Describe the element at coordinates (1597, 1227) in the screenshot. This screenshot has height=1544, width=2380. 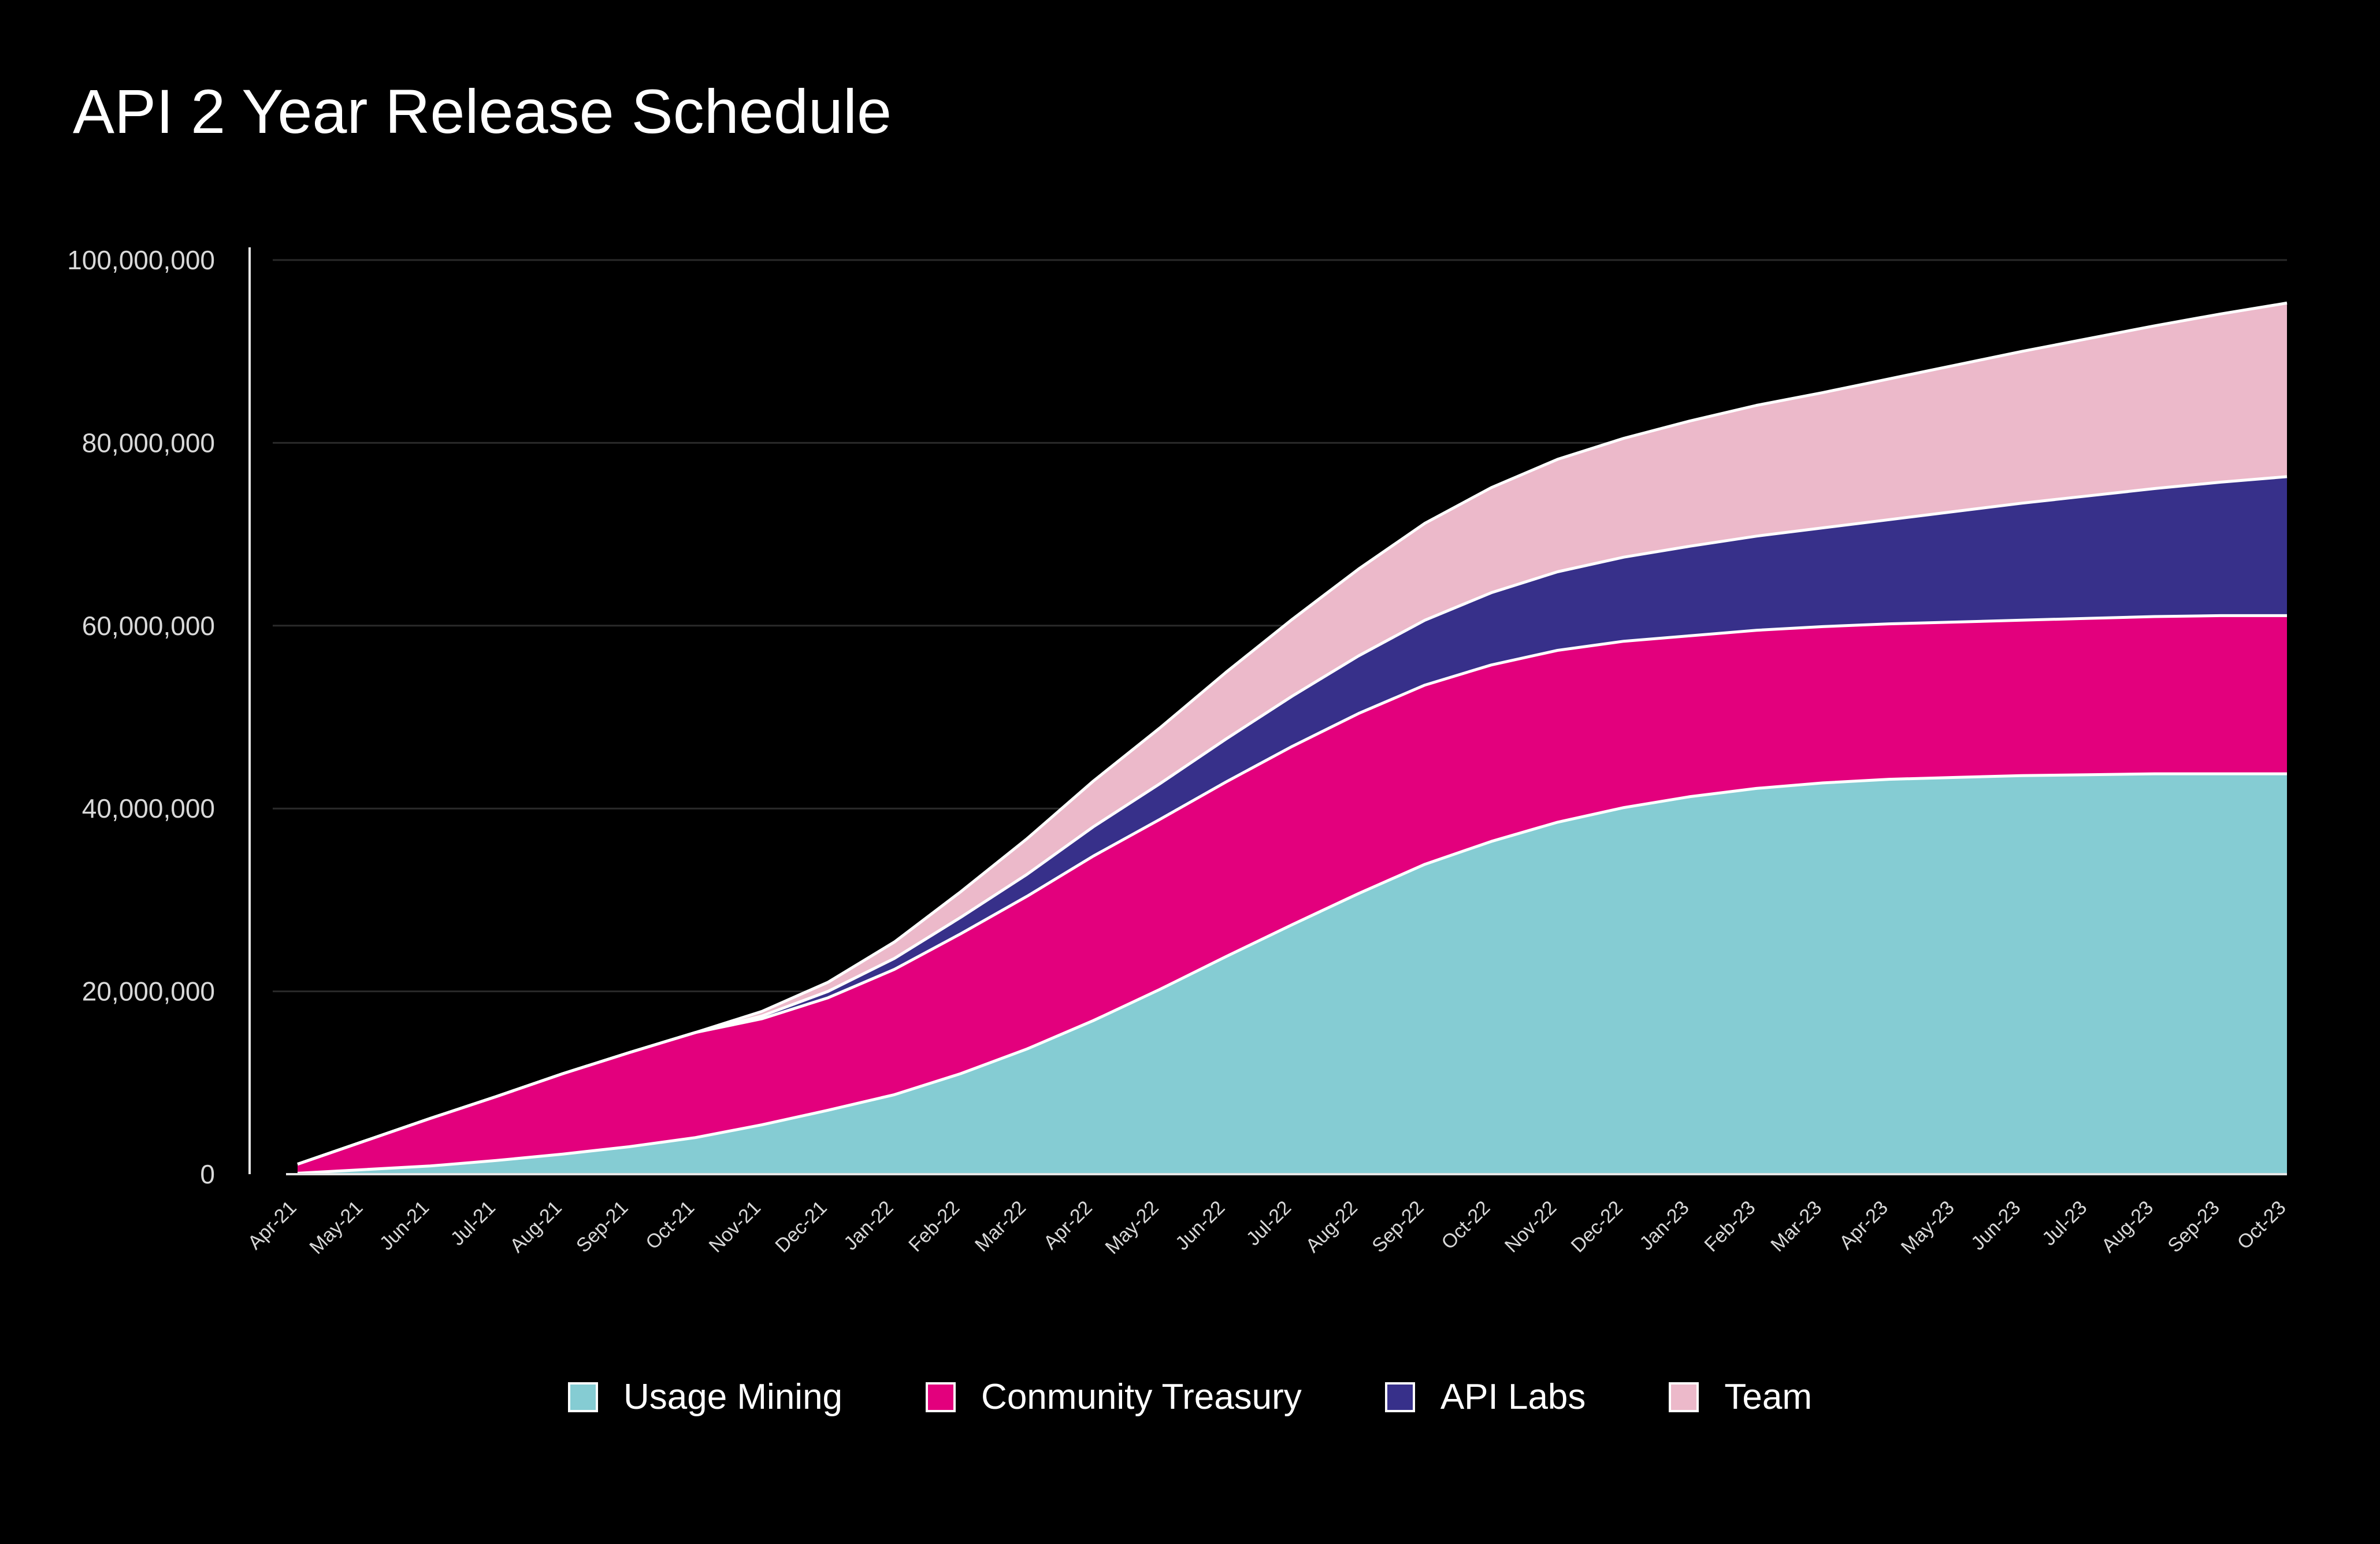
I see `x-tick-label: Dec-22` at that location.